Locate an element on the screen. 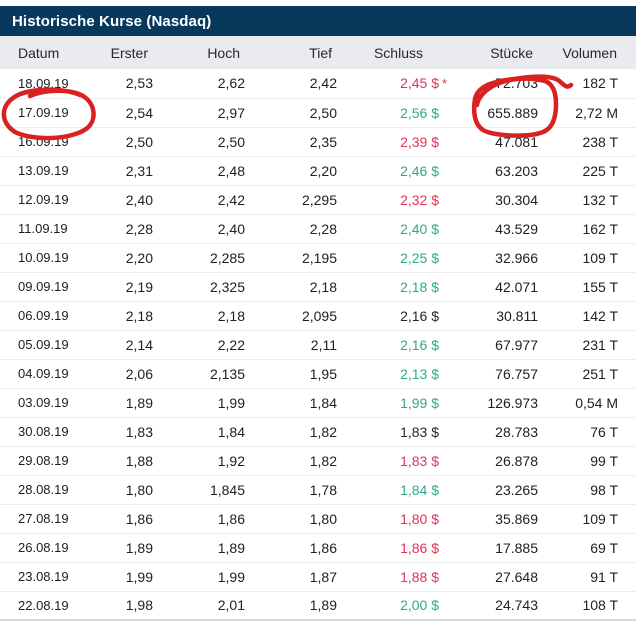  schluss-value: 1,84 $ is located at coordinates (419, 489).